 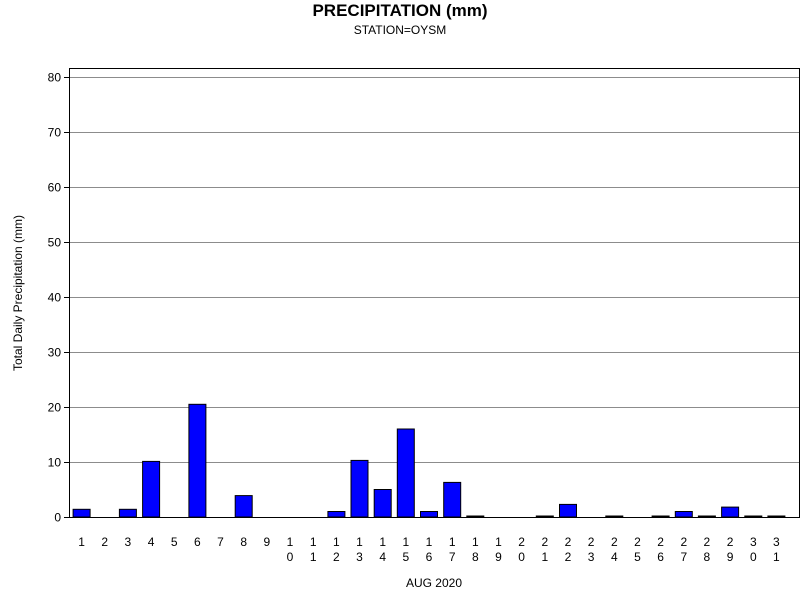 I want to click on y-axis-ticks: 0 10 20 30 40 50 60 70 80, so click(x=59, y=298).